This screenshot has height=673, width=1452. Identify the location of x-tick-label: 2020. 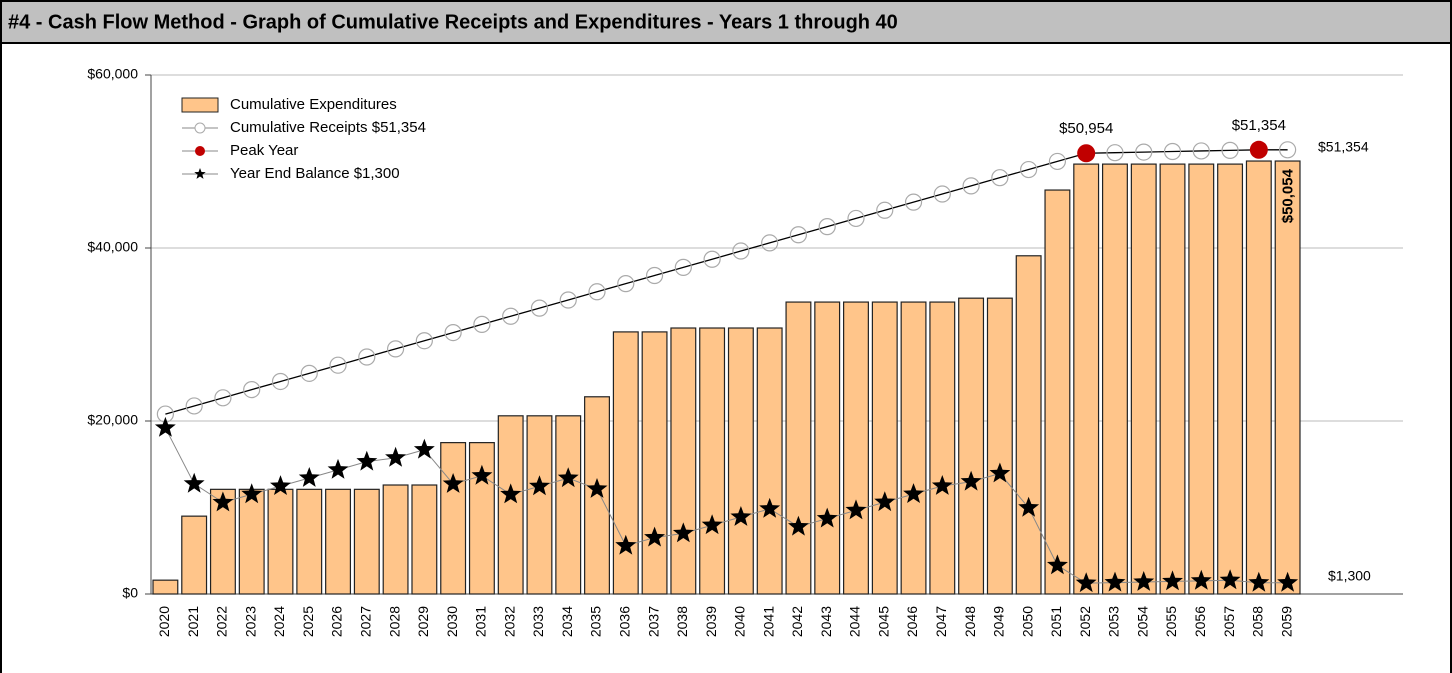
(164, 621).